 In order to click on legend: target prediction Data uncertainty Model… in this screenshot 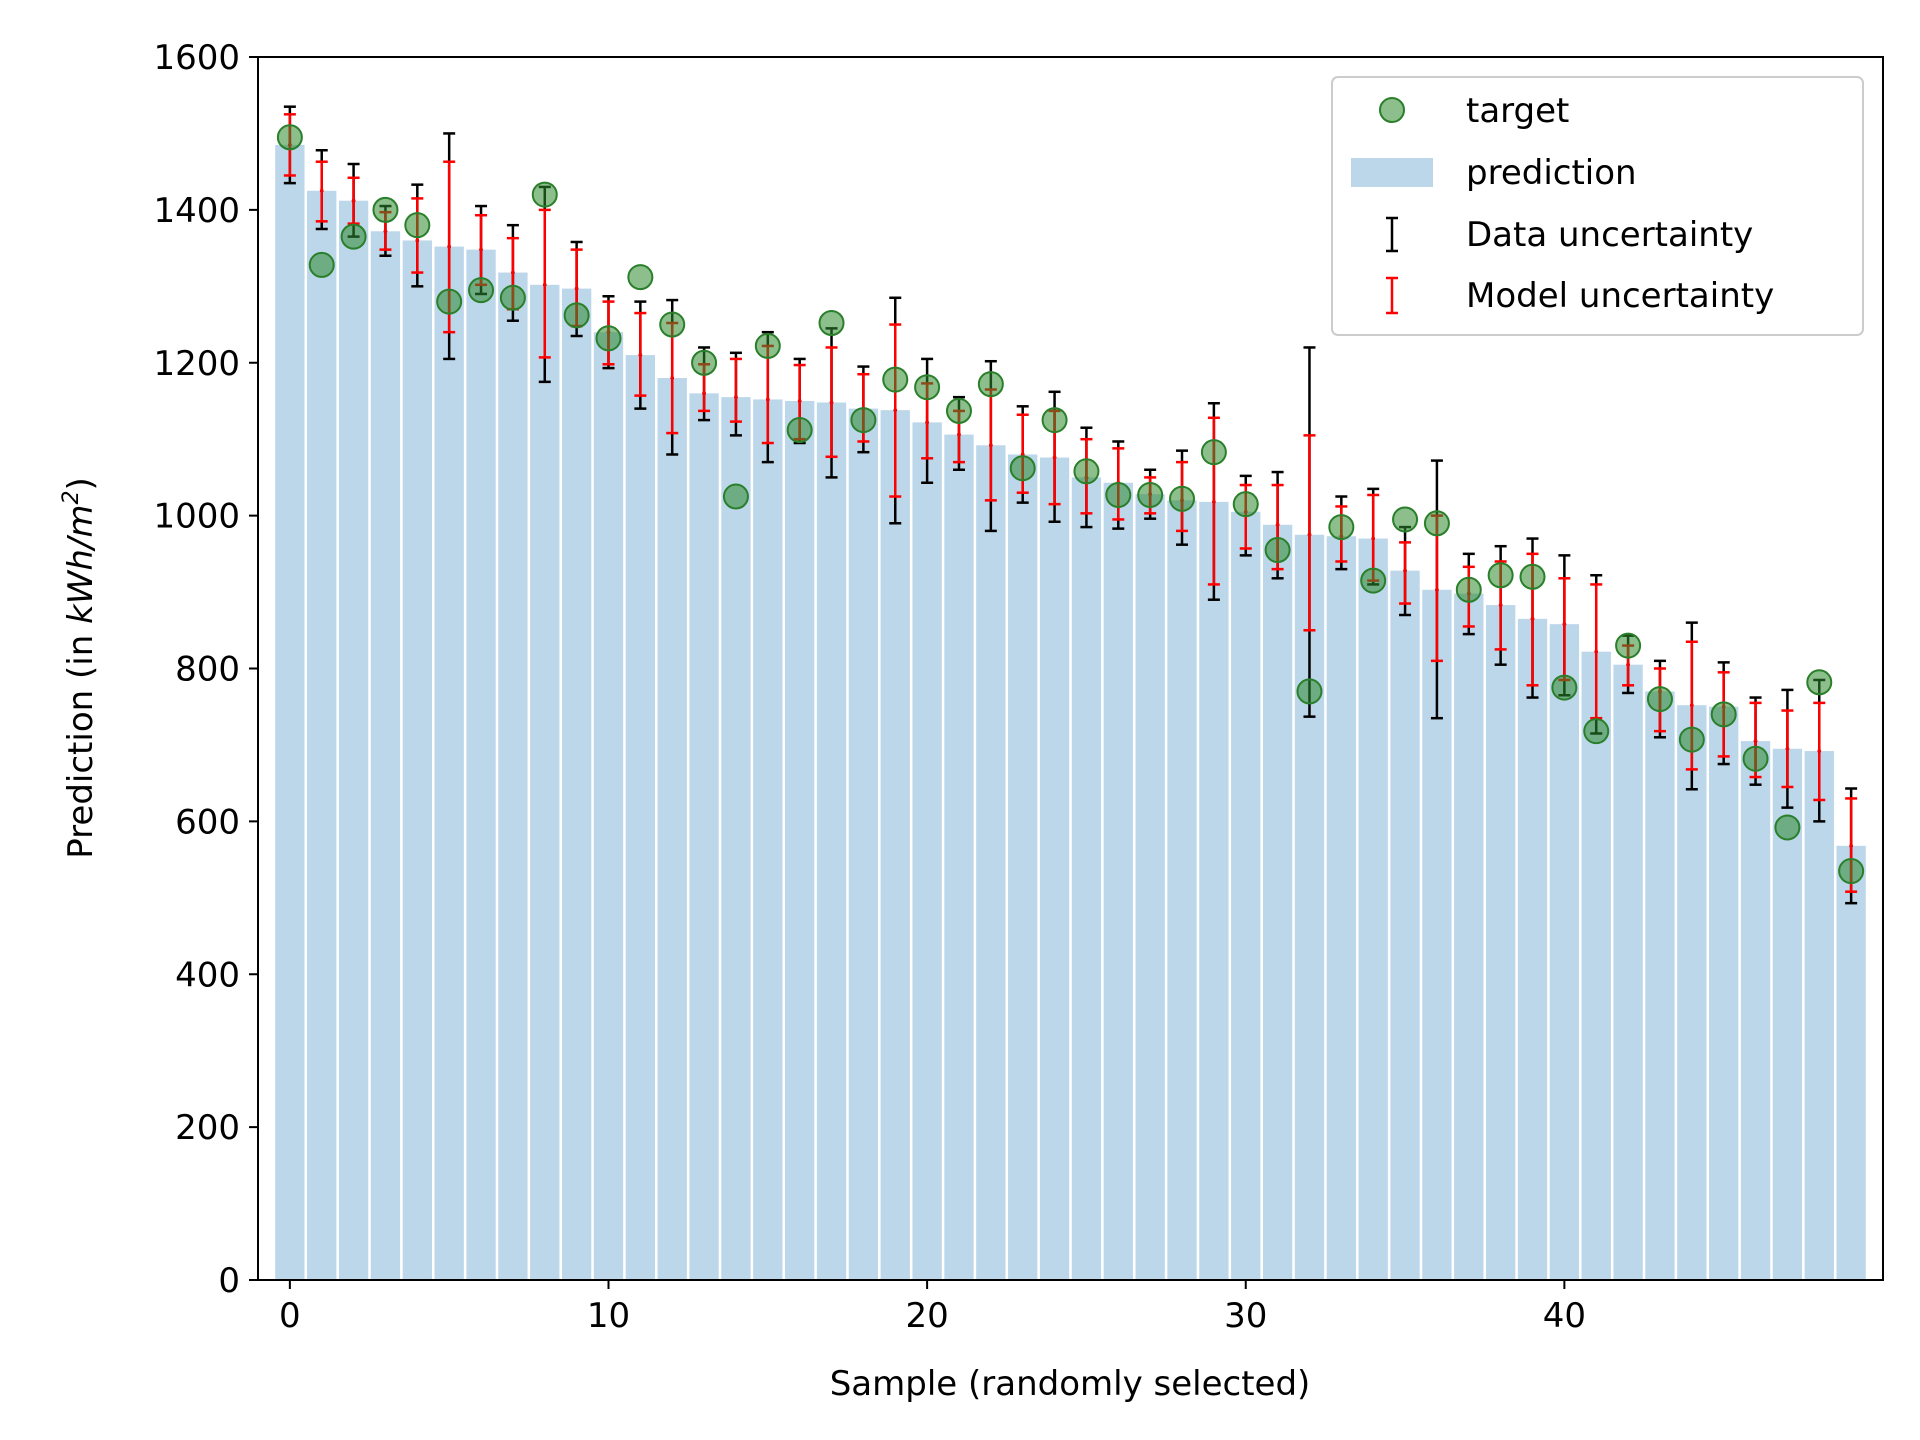, I will do `click(1597, 206)`.